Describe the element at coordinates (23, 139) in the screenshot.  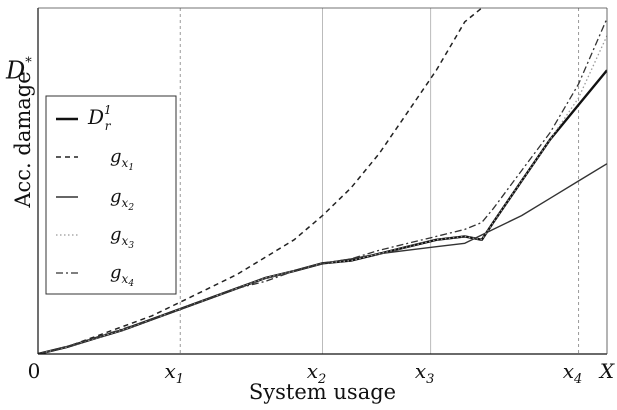
I see `y-axis-title: Acc. damage` at that location.